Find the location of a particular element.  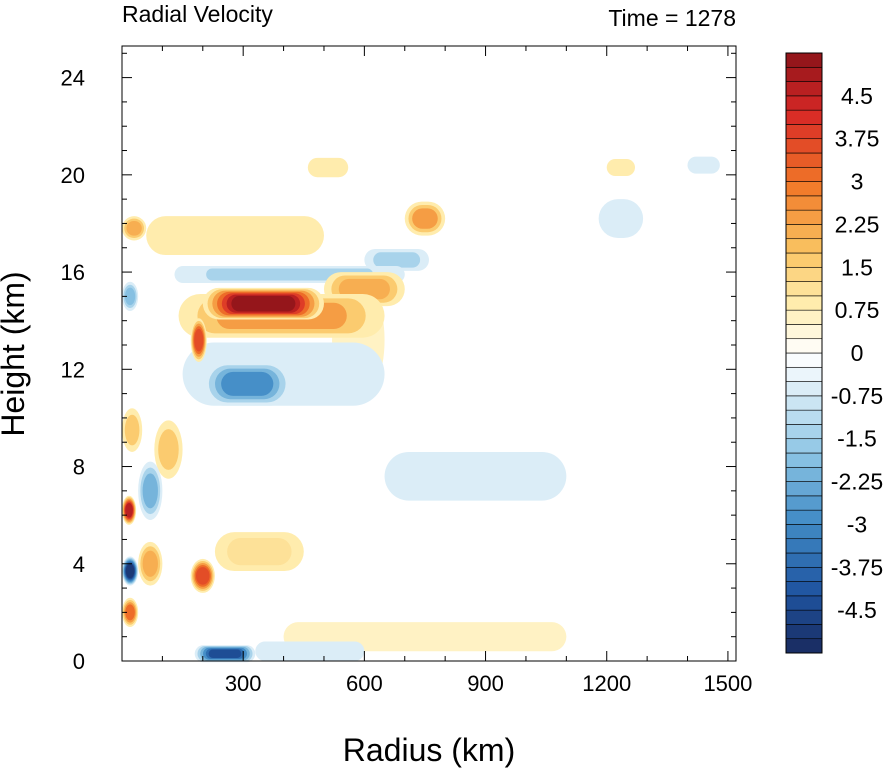

y-tick-label: 0 is located at coordinates (79, 661).